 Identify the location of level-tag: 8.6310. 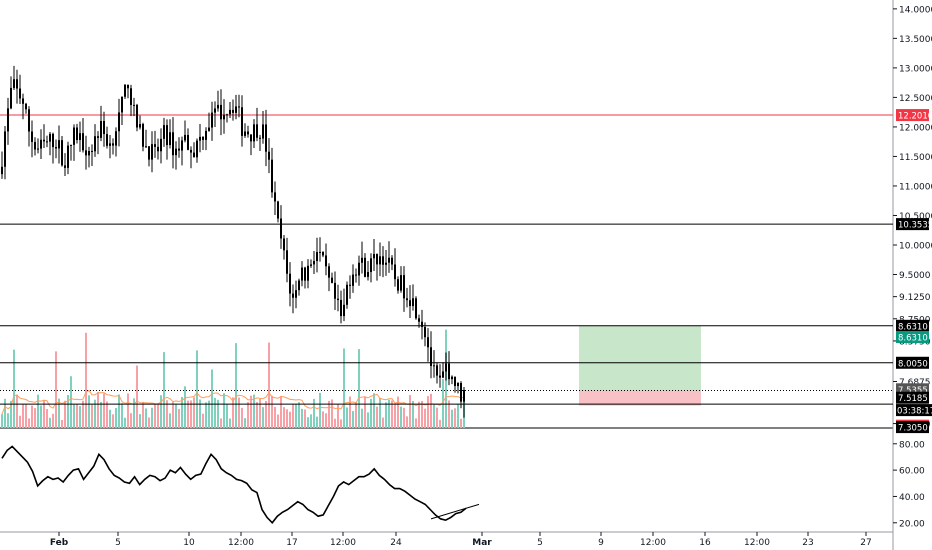
(913, 327).